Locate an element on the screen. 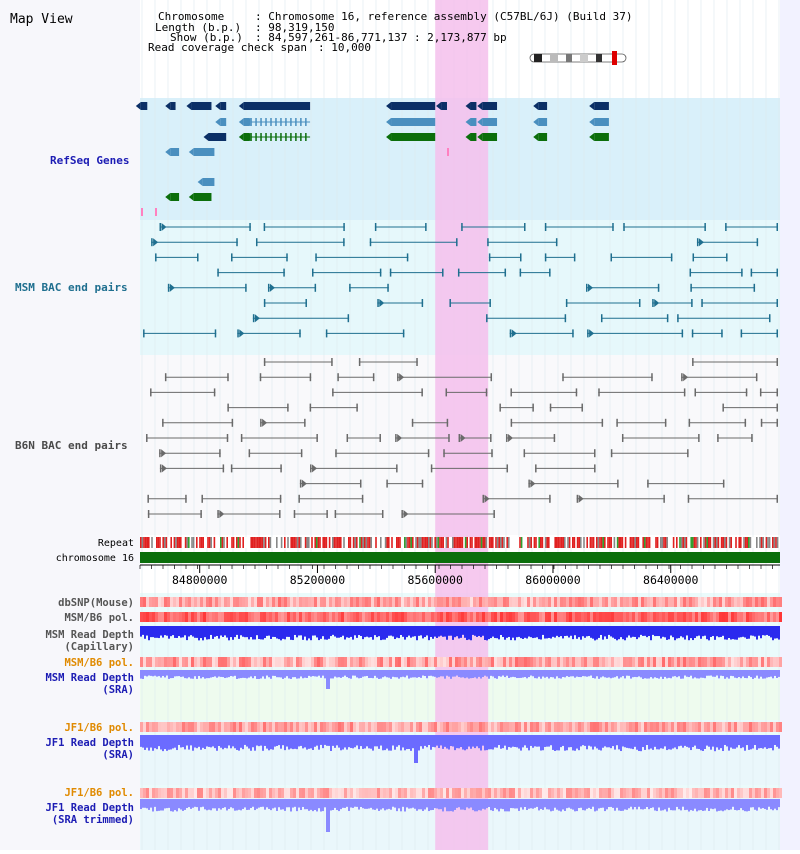 Image resolution: width=800 pixels, height=854 pixels. highlight-region is located at coordinates (462, 425).